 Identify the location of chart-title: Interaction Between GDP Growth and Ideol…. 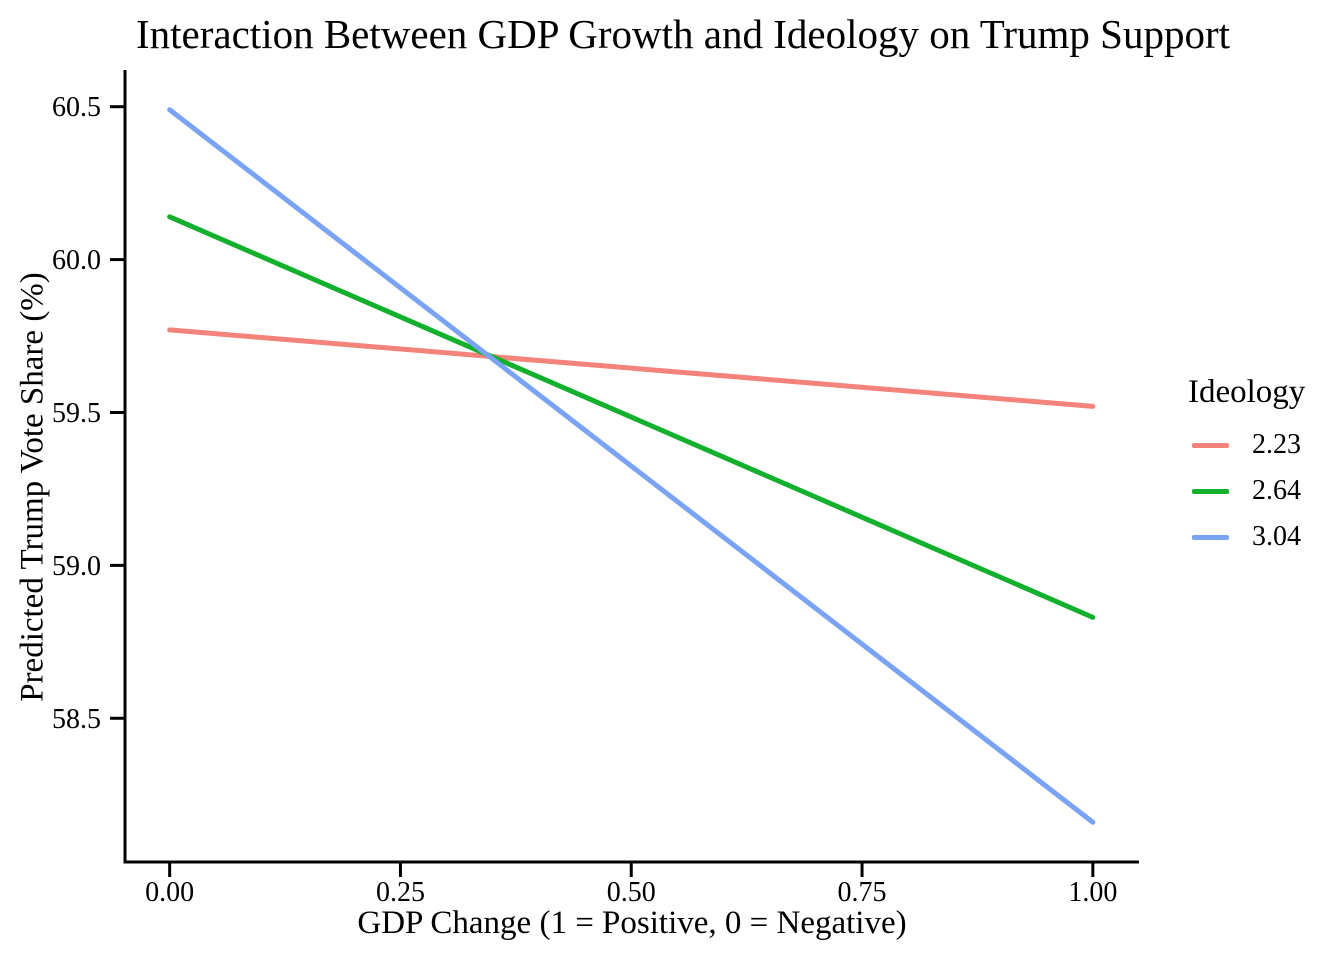
(683, 34).